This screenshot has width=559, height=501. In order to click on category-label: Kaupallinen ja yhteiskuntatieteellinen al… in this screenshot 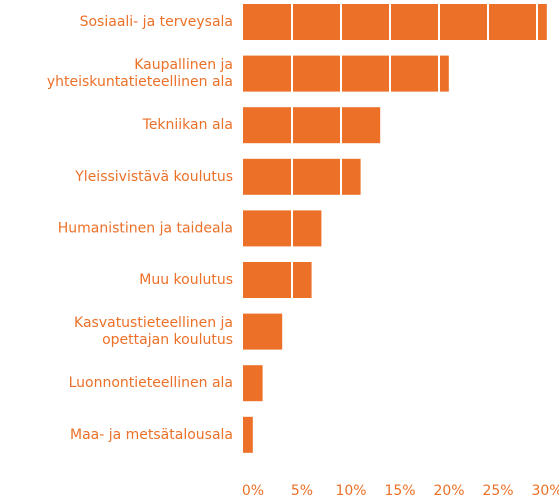, I will do `click(140, 73)`.